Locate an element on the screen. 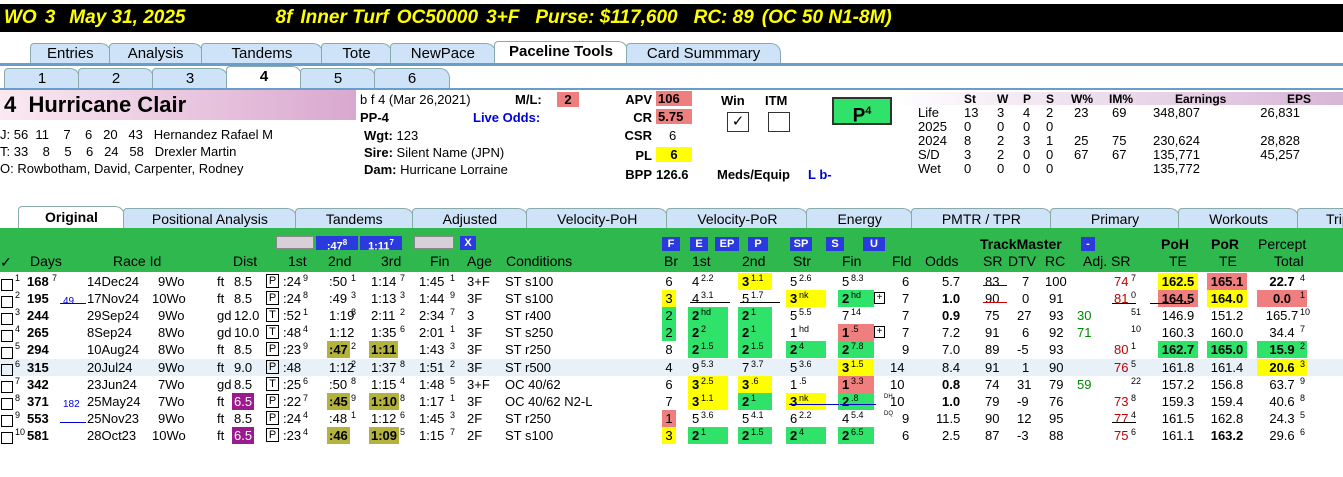 The width and height of the screenshot is (1343, 477). row-pos-fin: 2 is located at coordinates (856, 435).